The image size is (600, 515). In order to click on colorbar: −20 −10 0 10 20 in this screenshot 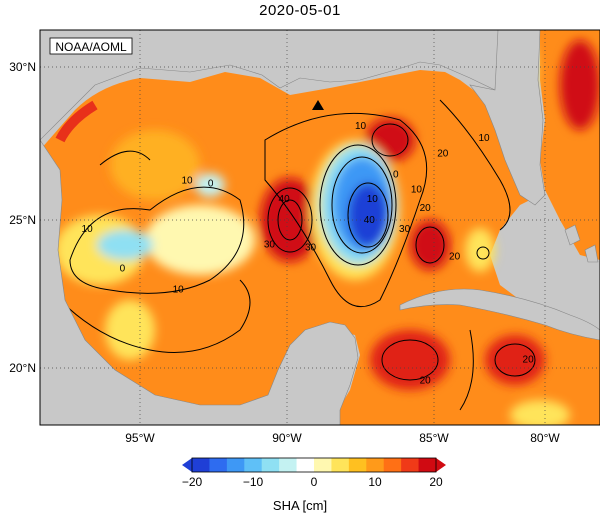, I will do `click(314, 473)`.